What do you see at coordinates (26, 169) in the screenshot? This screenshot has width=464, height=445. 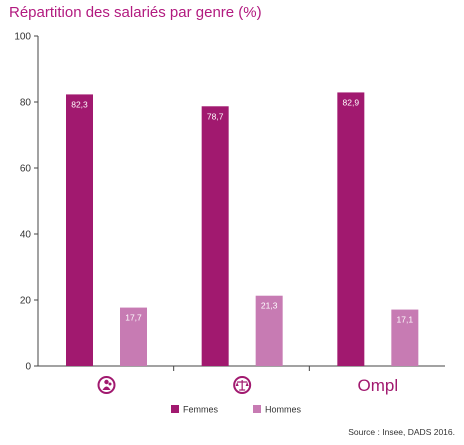 I see `y-tick-label: 60` at bounding box center [26, 169].